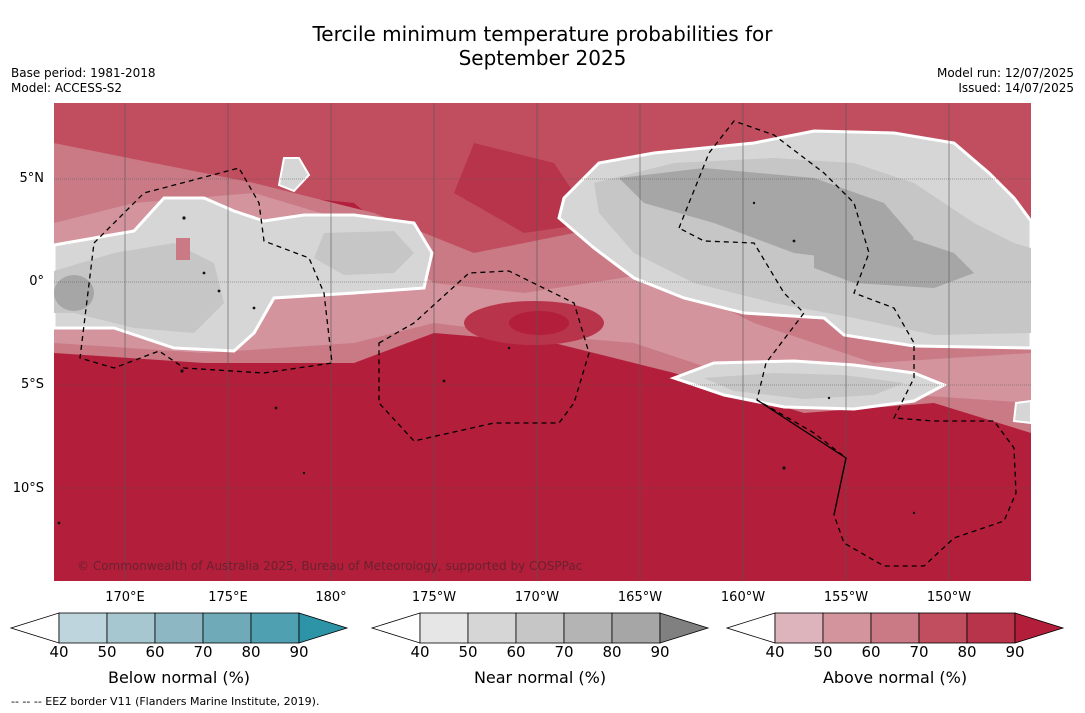  Describe the element at coordinates (823, 652) in the screenshot. I see `cb2-tick: 50` at that location.